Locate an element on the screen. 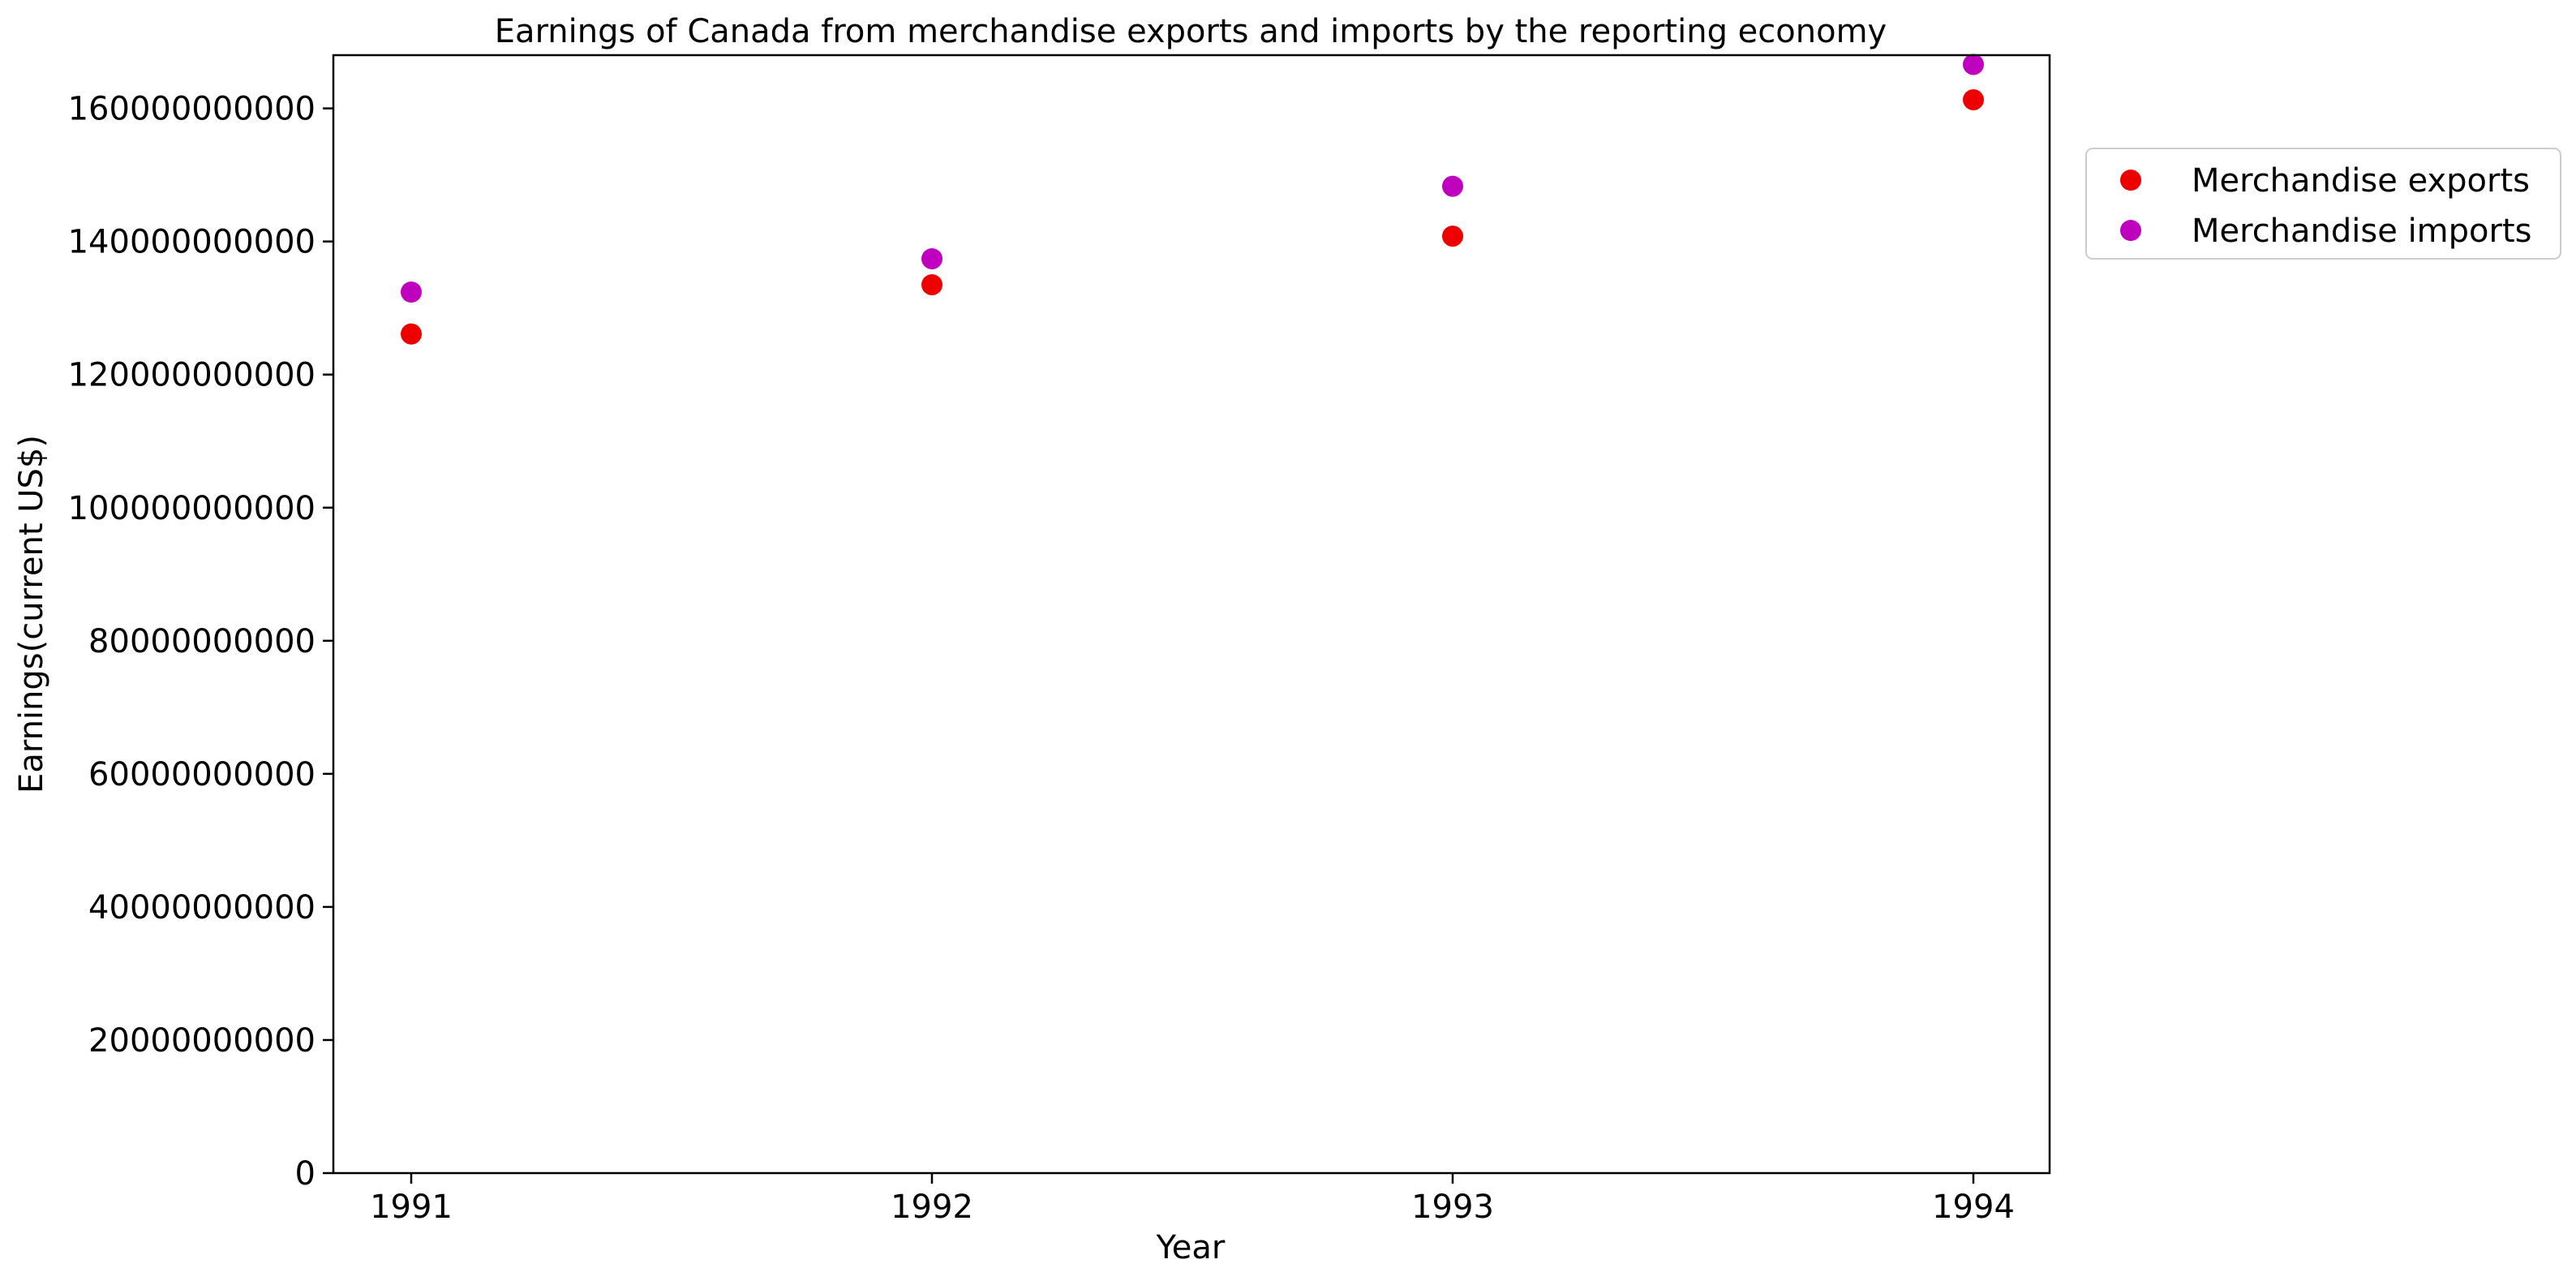 The image size is (2576, 1281). legend-frame is located at coordinates (2323, 204).